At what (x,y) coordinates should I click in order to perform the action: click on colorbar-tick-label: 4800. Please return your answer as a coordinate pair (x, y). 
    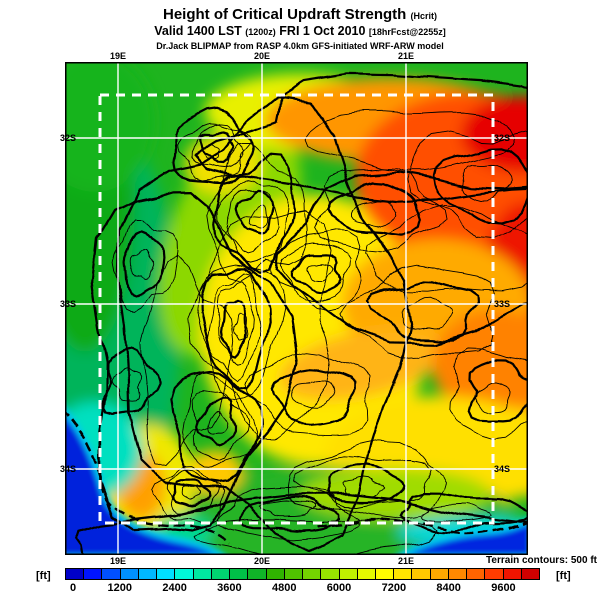
    Looking at the image, I should click on (284, 588).